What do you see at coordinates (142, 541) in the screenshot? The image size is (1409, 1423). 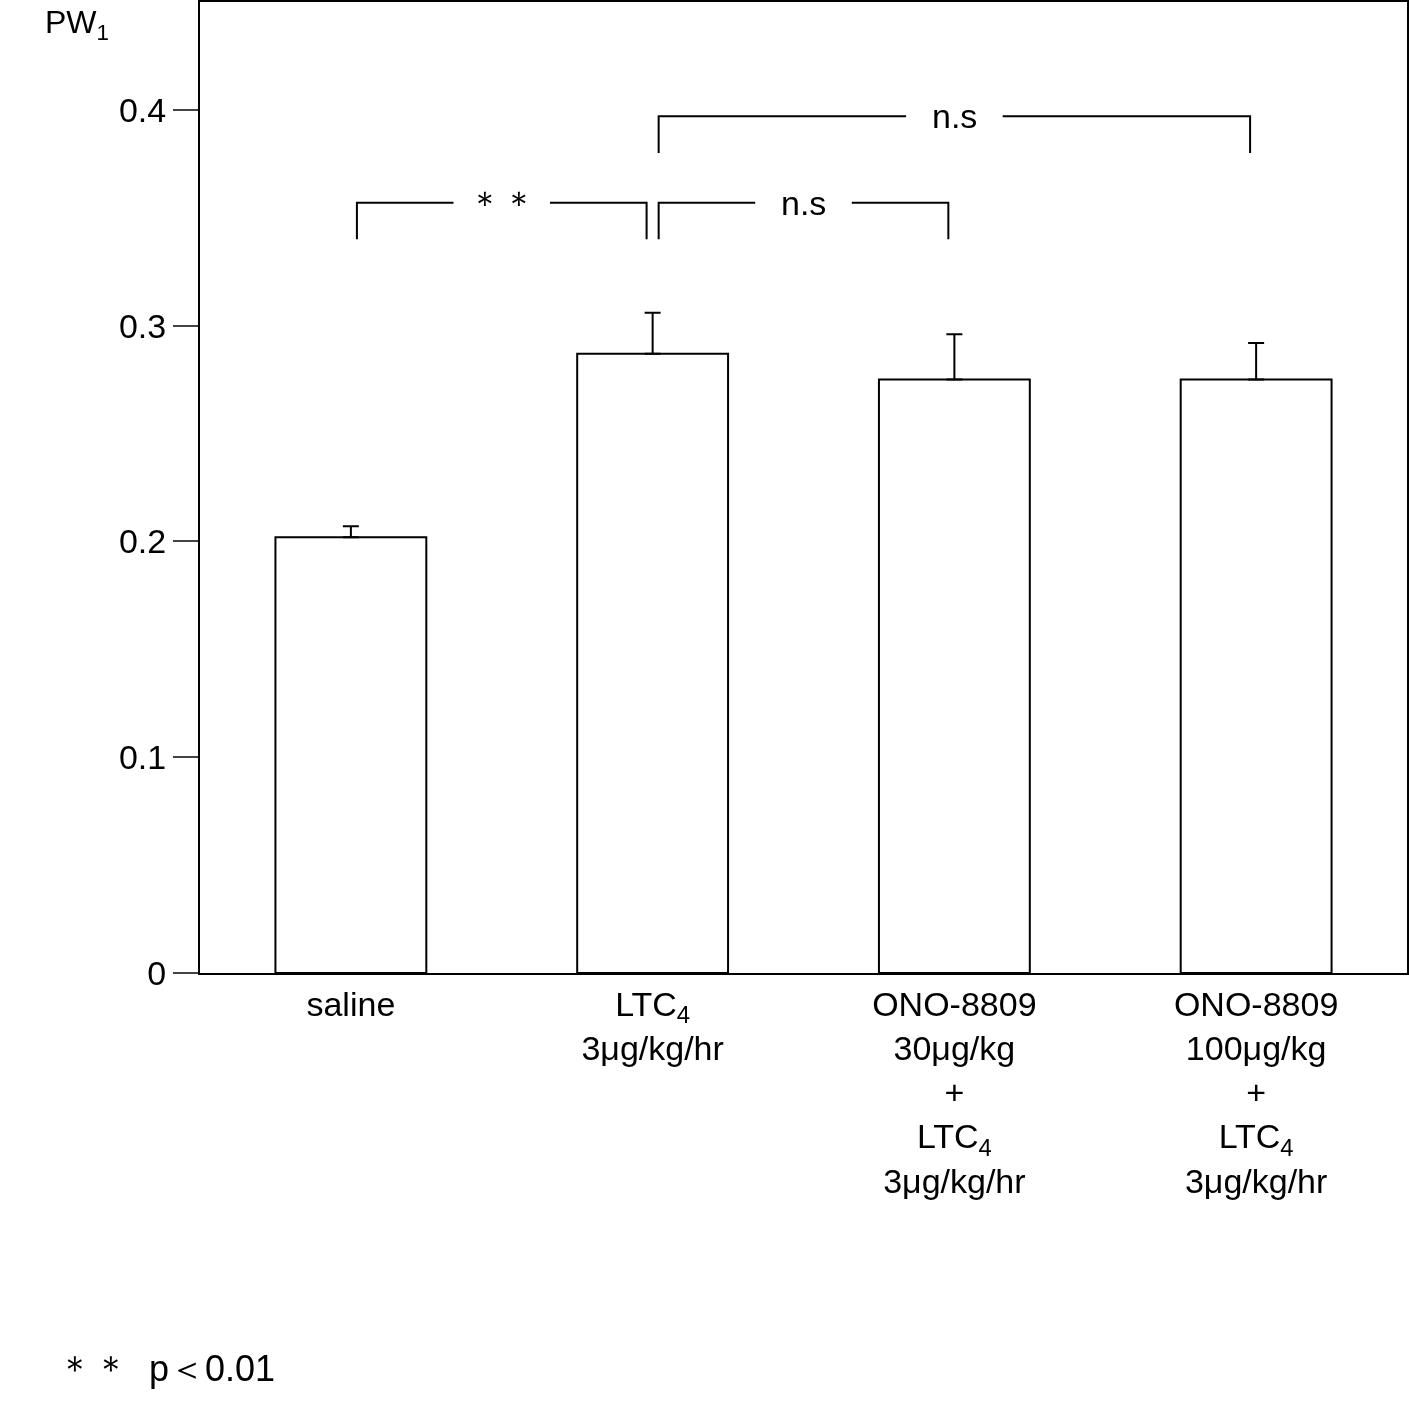 I see `y-tick-label: 0.2` at bounding box center [142, 541].